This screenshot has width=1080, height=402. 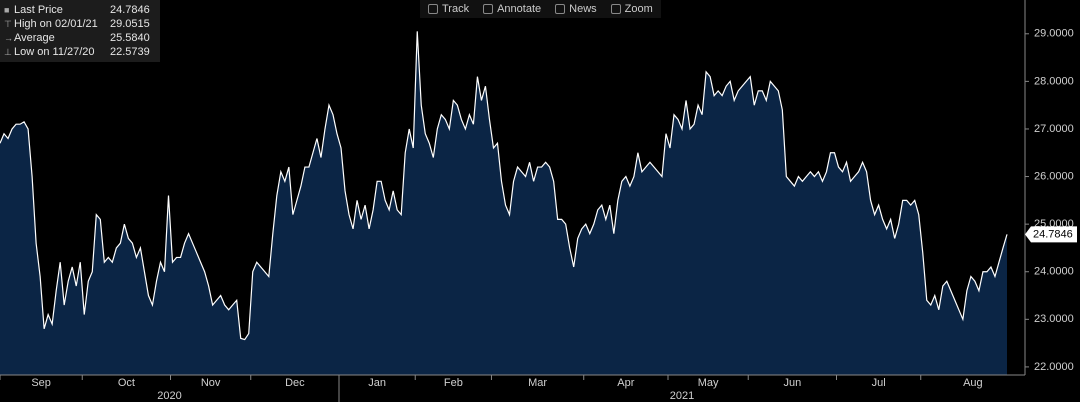 I want to click on x-tick-label: Nov, so click(x=211, y=383).